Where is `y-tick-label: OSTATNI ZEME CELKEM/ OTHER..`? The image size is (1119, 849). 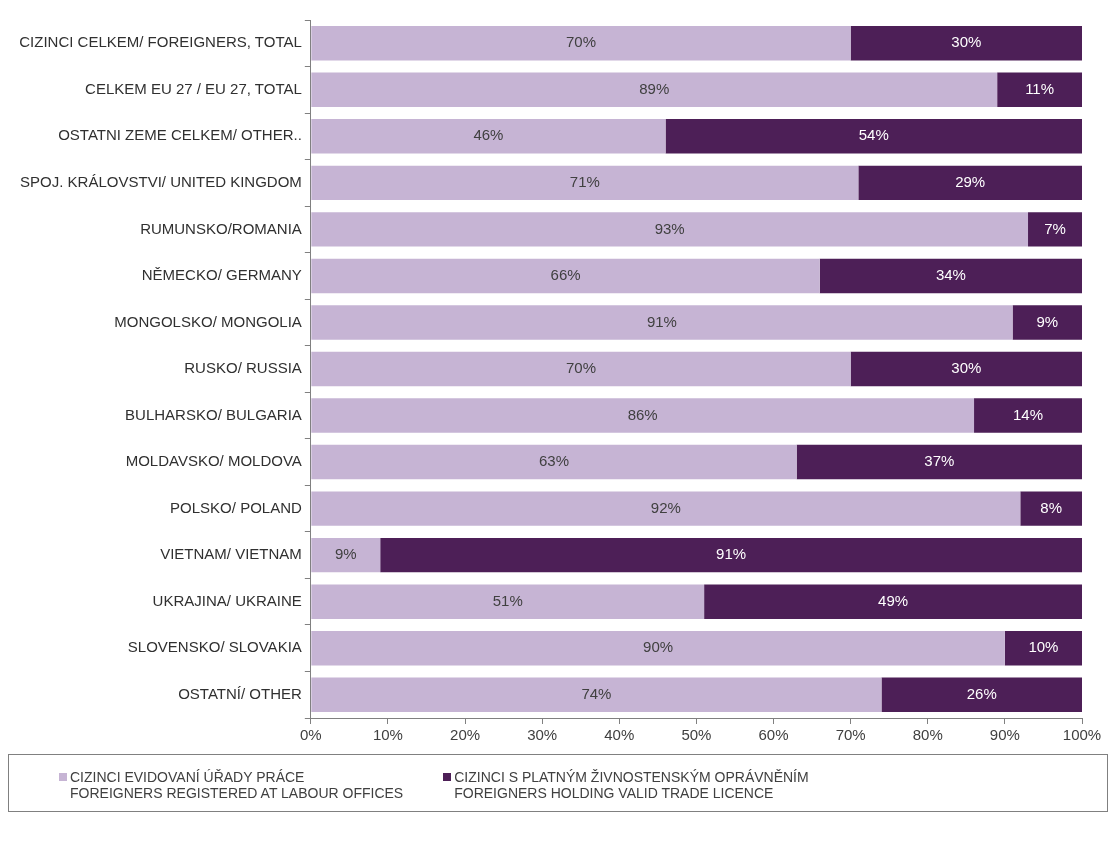
y-tick-label: OSTATNI ZEME CELKEM/ OTHER.. is located at coordinates (180, 135).